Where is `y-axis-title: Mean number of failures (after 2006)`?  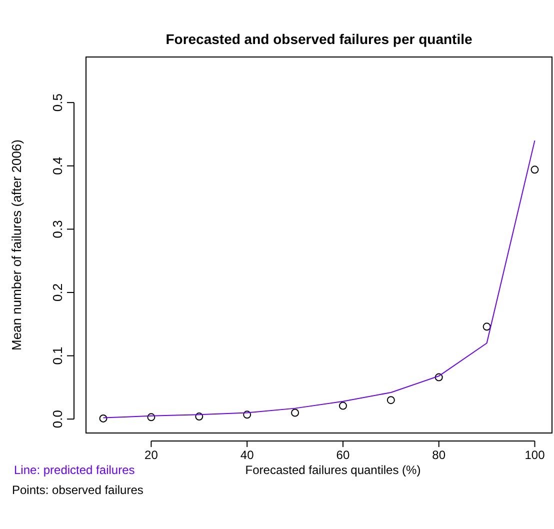
y-axis-title: Mean number of failures (after 2006) is located at coordinates (16, 245).